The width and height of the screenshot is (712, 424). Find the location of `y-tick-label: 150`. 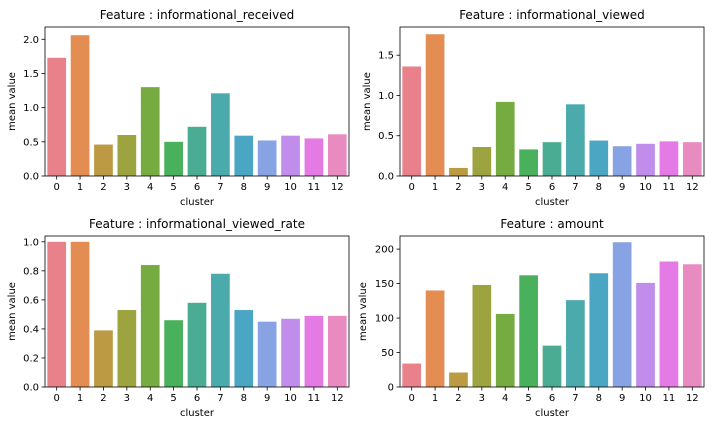

y-tick-label: 150 is located at coordinates (384, 284).